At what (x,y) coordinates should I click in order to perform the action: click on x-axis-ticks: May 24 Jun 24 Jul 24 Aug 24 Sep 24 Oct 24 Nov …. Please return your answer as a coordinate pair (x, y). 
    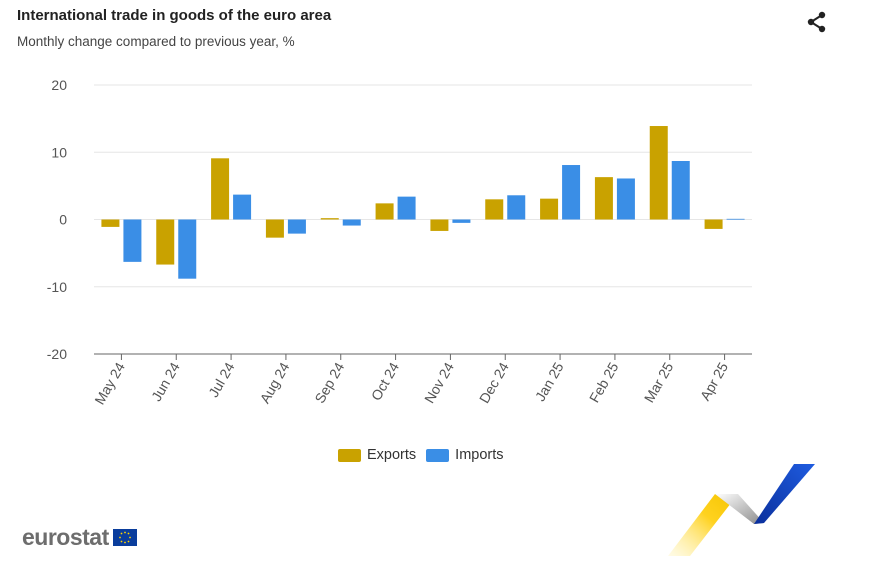
    Looking at the image, I should click on (411, 380).